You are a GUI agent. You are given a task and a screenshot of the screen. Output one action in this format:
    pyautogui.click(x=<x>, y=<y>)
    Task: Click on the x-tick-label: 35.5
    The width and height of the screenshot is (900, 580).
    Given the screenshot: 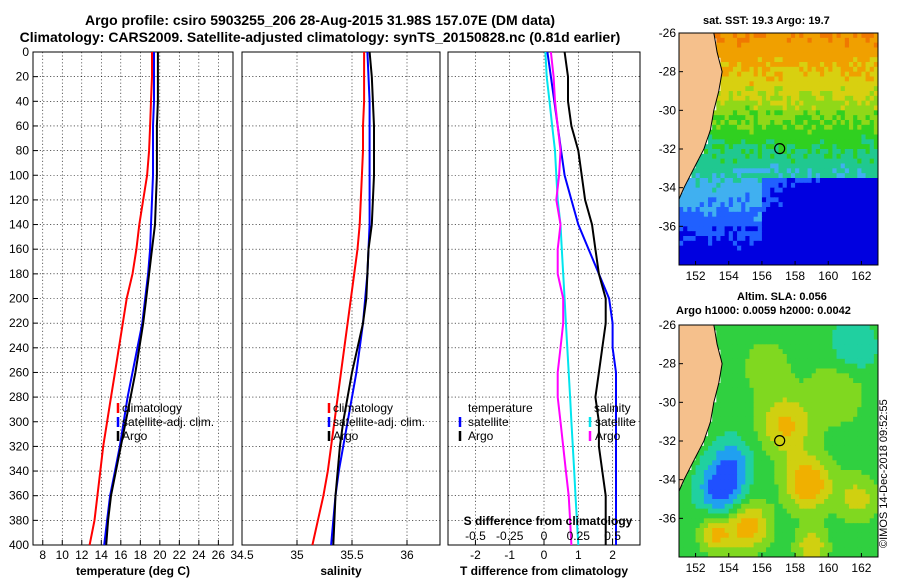 What is the action you would take?
    pyautogui.click(x=352, y=555)
    